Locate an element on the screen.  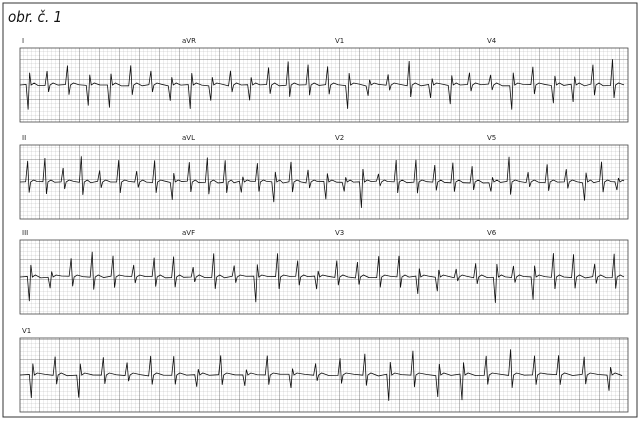
lead-label: aVL is located at coordinates (188, 138).